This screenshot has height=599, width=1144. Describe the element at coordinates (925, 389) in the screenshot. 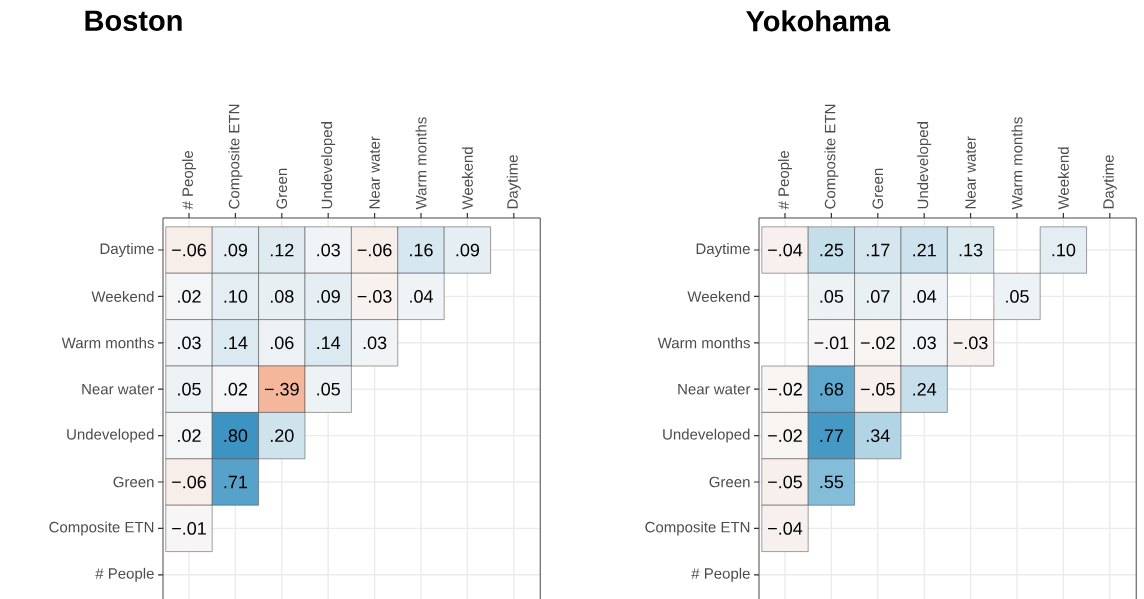

I see `data-label: .24` at that location.